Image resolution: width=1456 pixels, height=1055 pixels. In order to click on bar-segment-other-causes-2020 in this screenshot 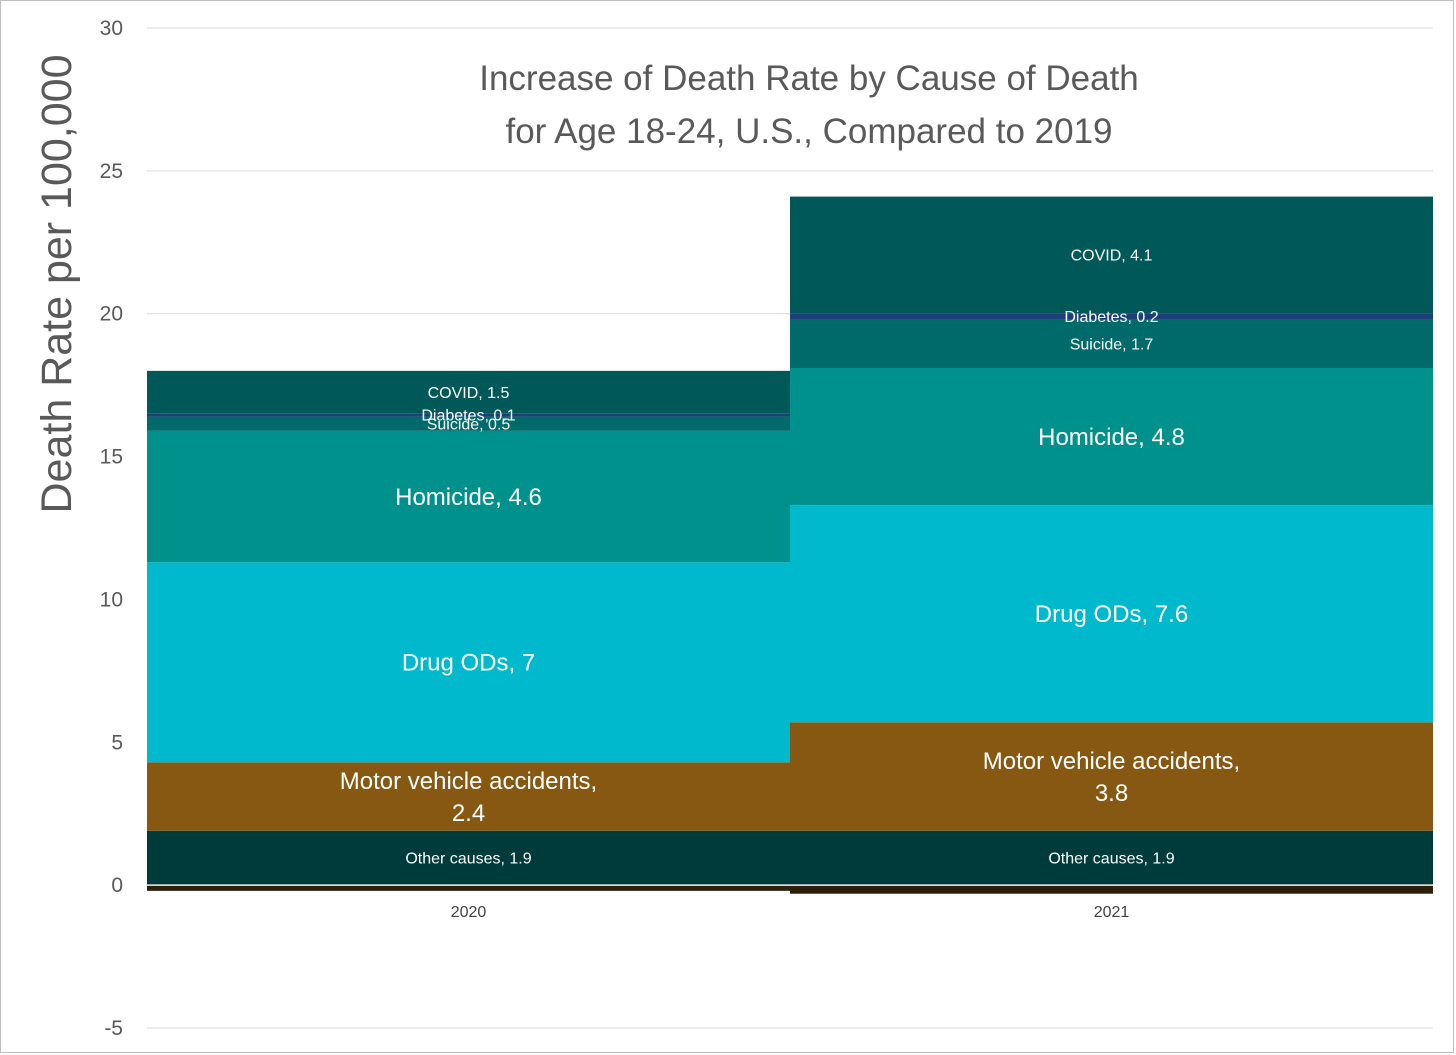, I will do `click(468, 858)`.